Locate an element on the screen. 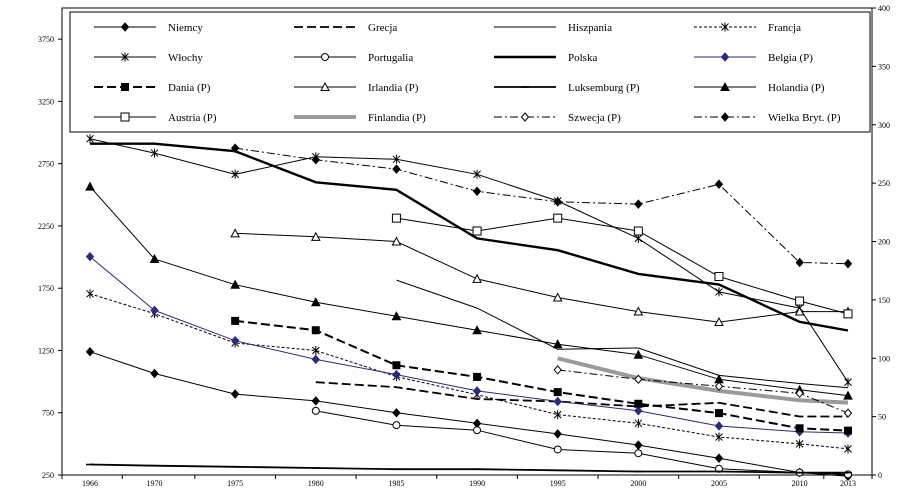  series-luksemburg-p is located at coordinates (469, 468).